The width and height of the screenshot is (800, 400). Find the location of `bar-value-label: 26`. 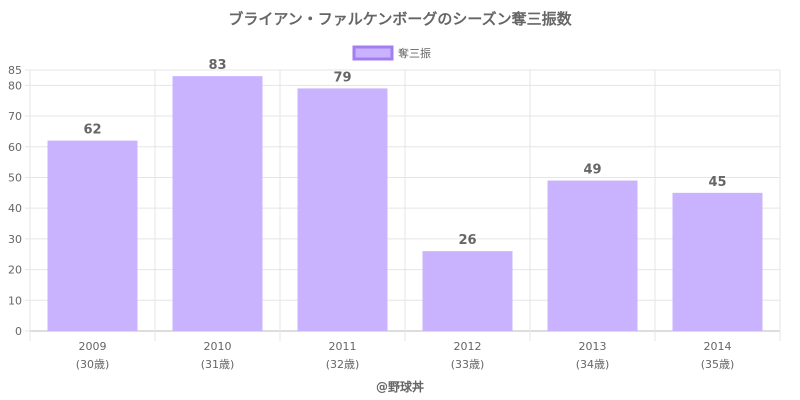

bar-value-label: 26 is located at coordinates (467, 240).